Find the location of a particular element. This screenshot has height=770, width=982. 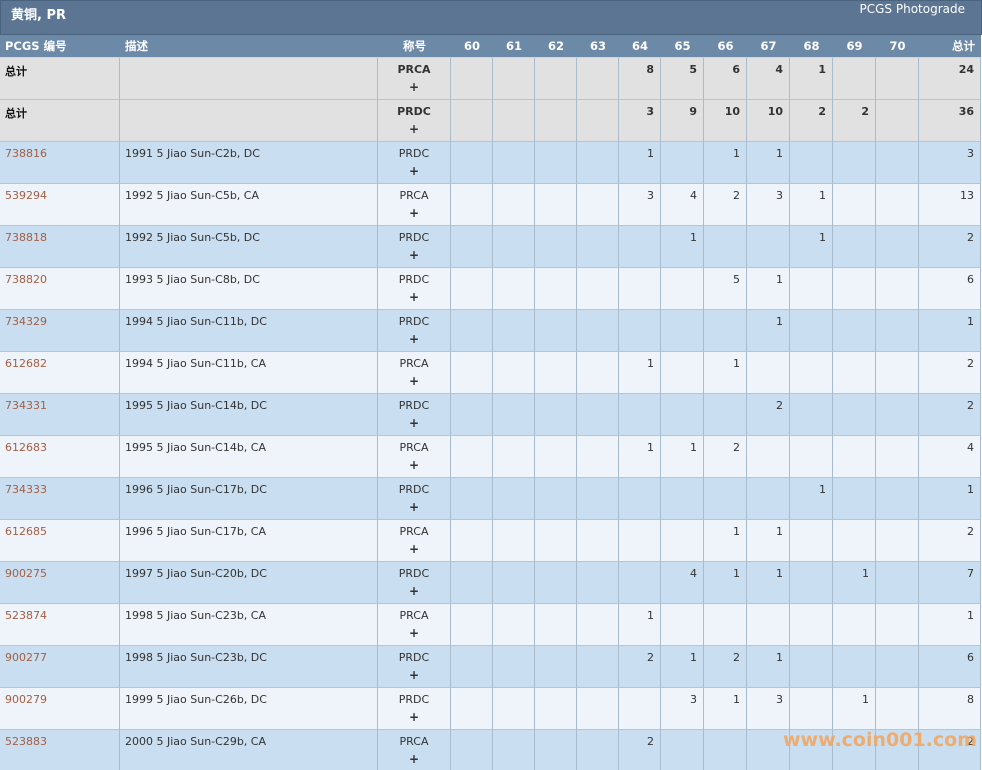

total-cell: 4 is located at coordinates (950, 457).